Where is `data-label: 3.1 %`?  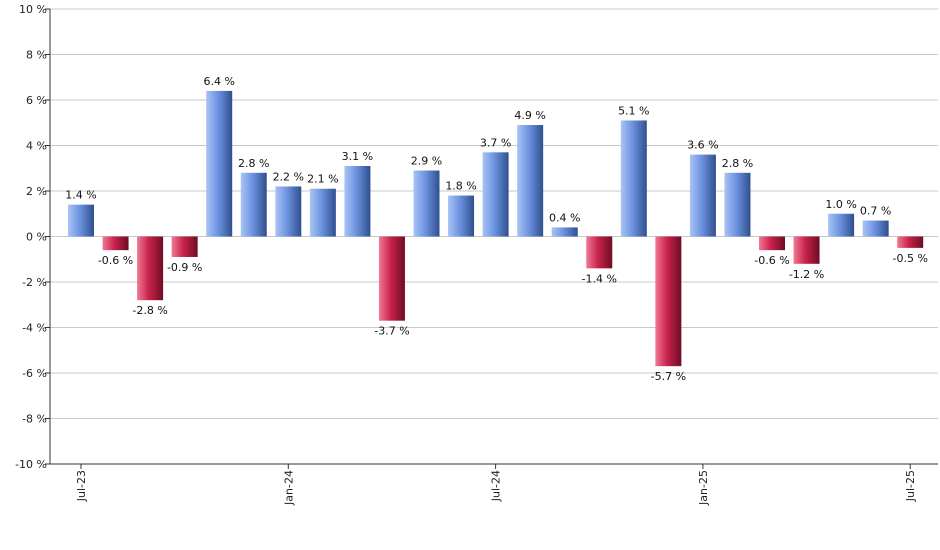
data-label: 3.1 % is located at coordinates (357, 156).